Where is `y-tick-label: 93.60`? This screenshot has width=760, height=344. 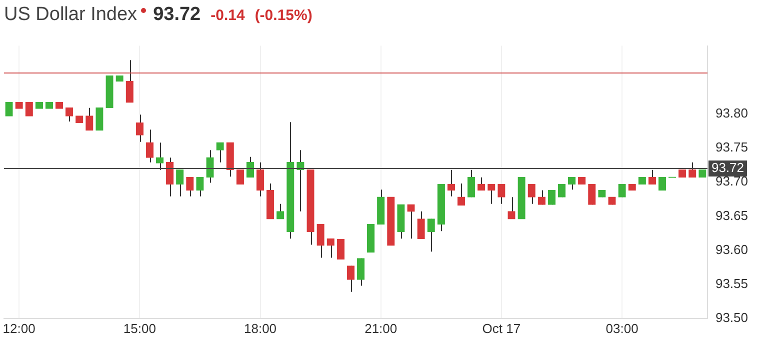
y-tick-label: 93.60 is located at coordinates (731, 249).